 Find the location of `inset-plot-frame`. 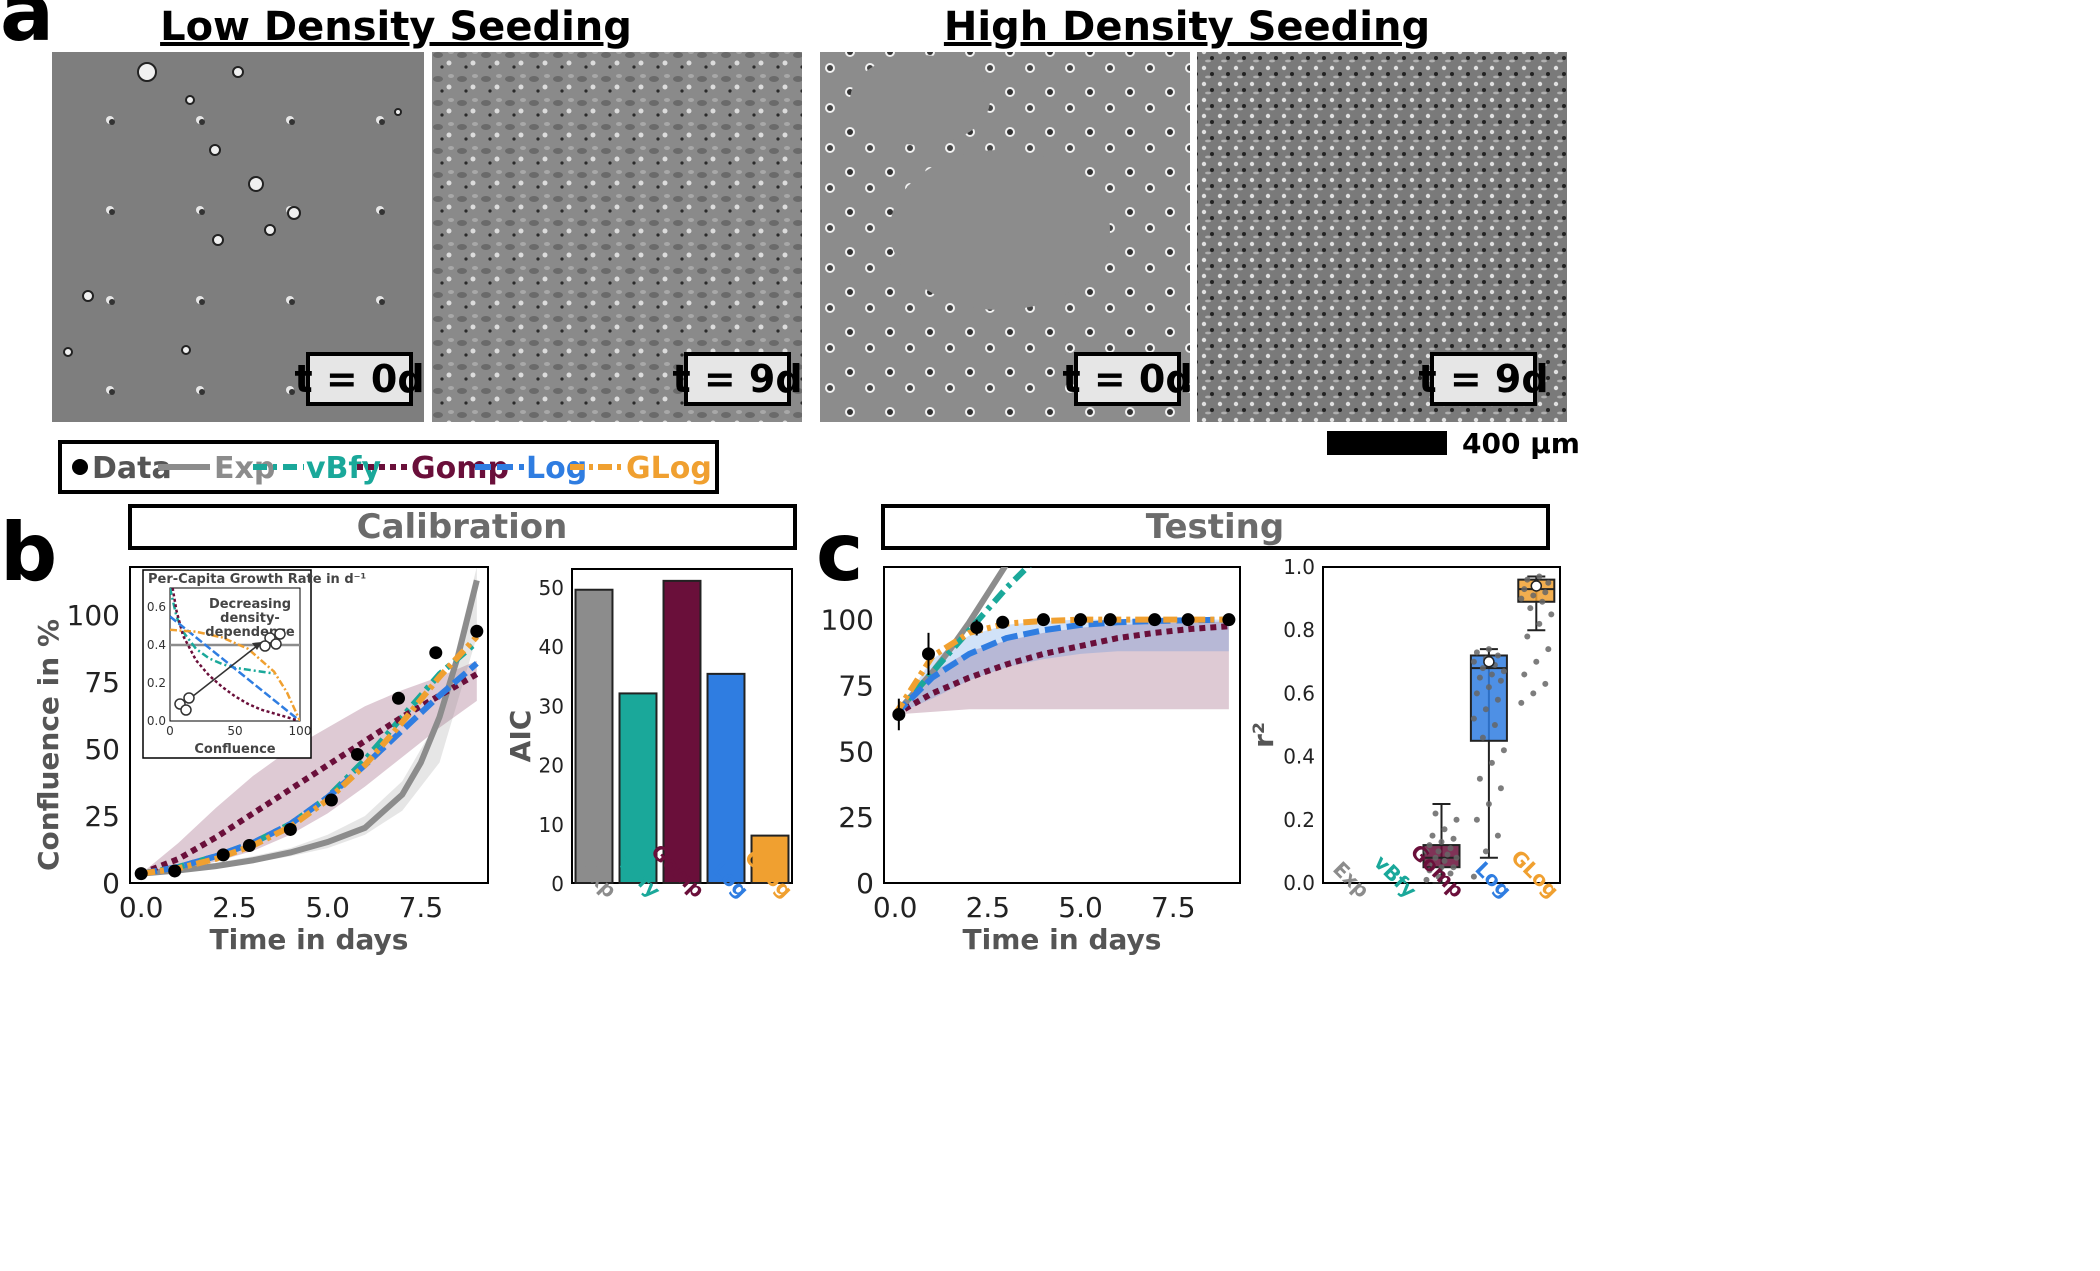

inset-plot-frame is located at coordinates (235, 654).